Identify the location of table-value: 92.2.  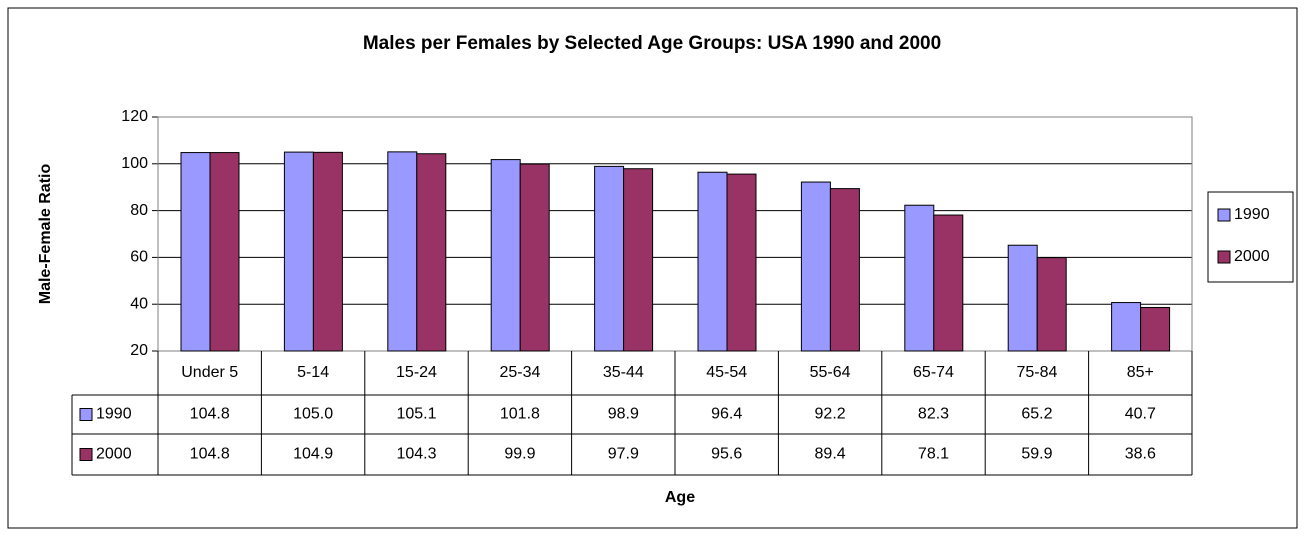
(830, 414).